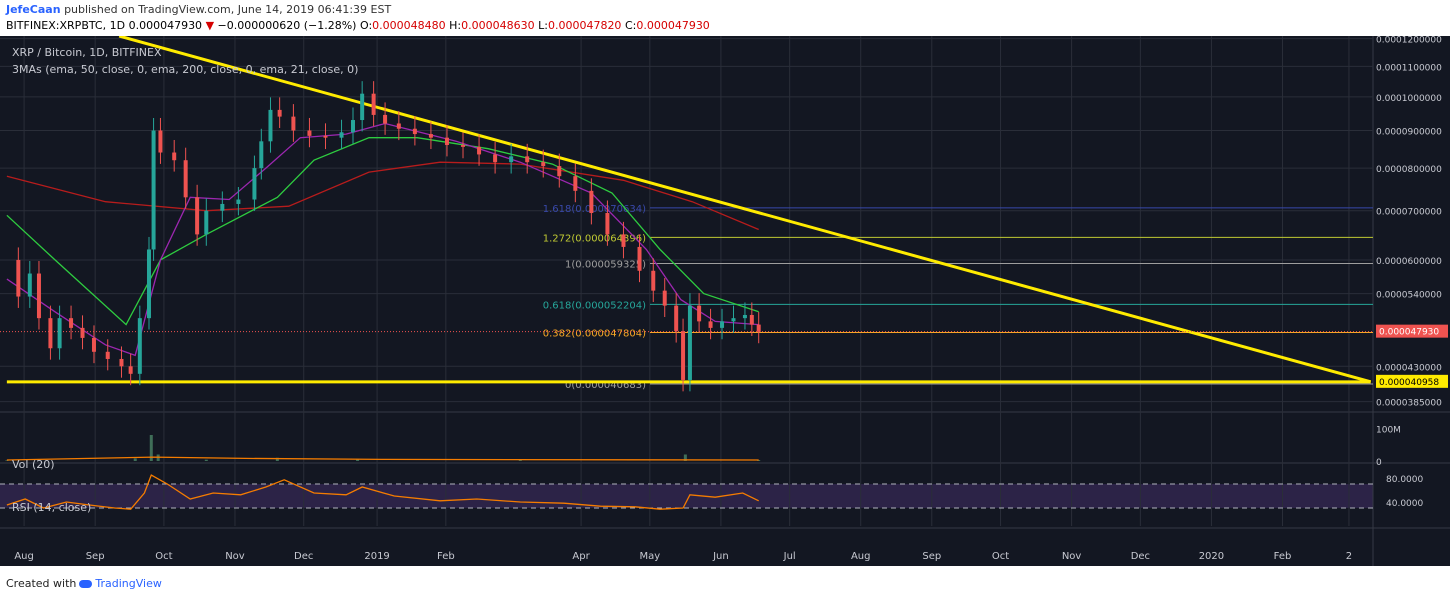 The height and width of the screenshot is (599, 1450). Describe the element at coordinates (210, 25) in the screenshot. I see `down-arrow-icon: ▼` at that location.